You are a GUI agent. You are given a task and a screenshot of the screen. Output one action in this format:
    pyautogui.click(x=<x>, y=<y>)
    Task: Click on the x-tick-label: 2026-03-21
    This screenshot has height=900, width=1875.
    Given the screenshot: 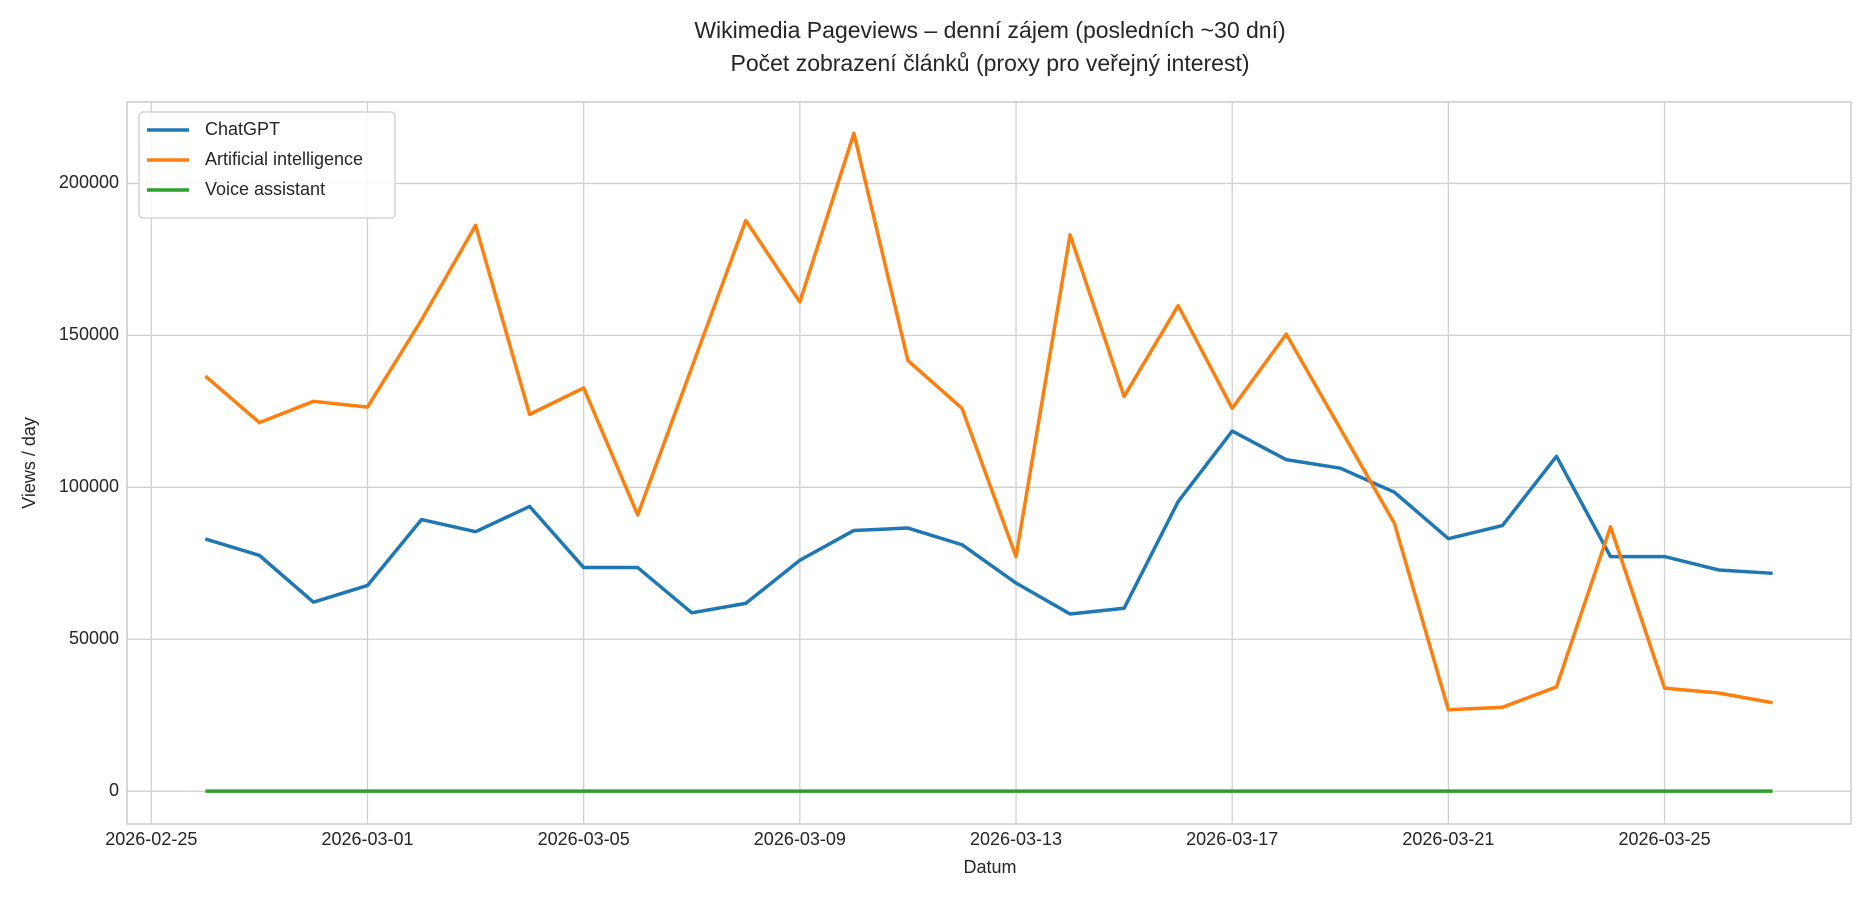 What is the action you would take?
    pyautogui.click(x=1448, y=839)
    